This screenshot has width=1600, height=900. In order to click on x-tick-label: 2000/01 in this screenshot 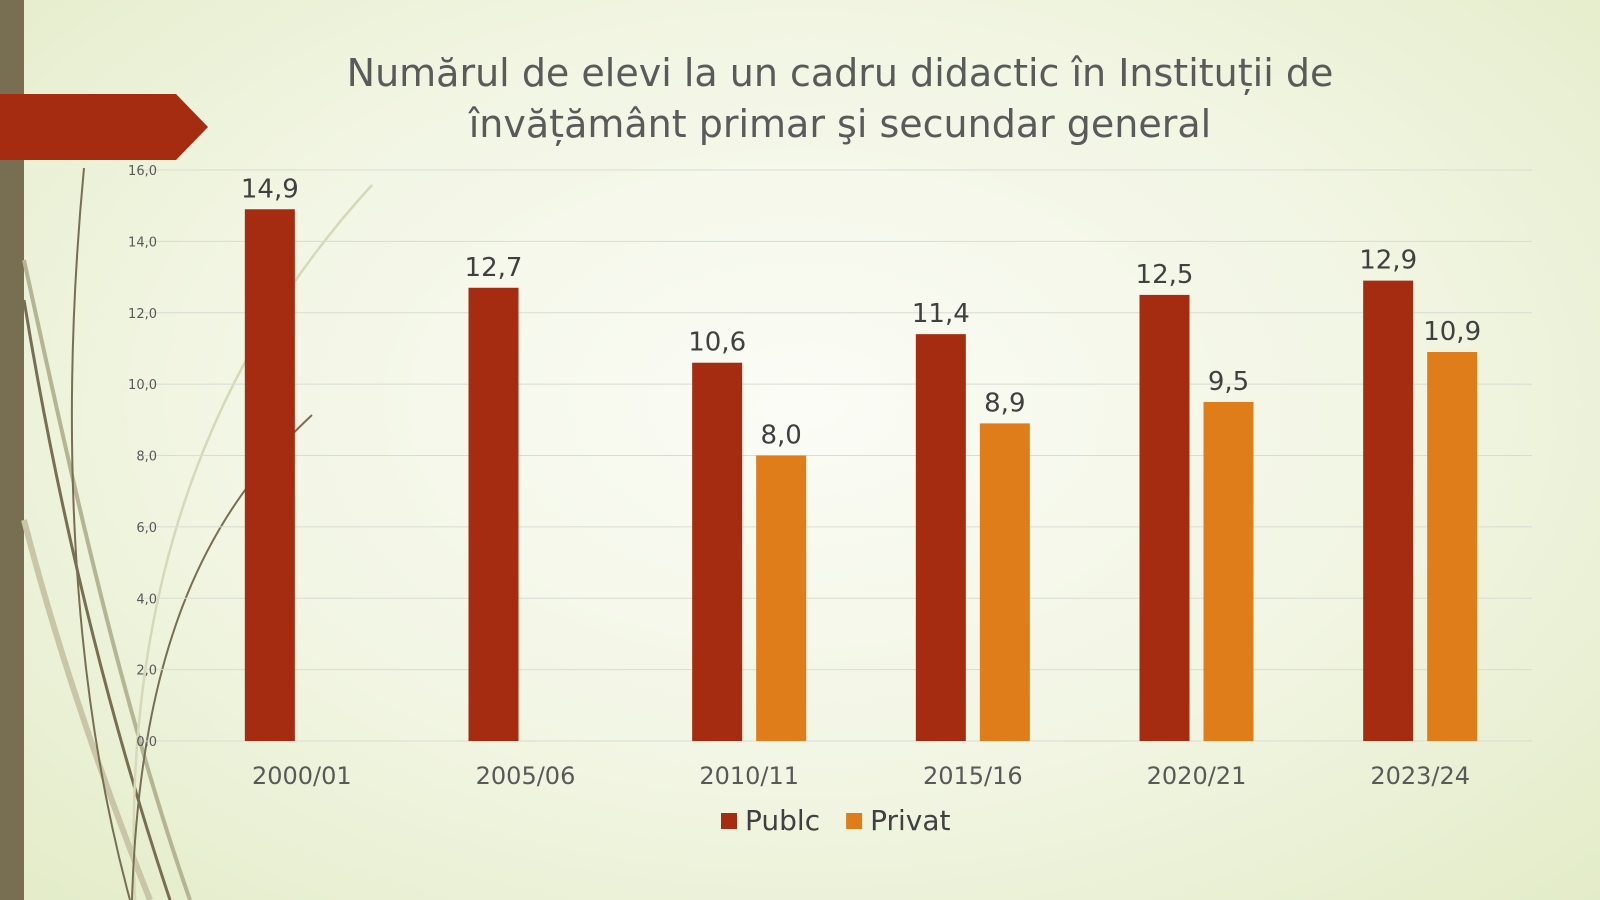, I will do `click(302, 776)`.